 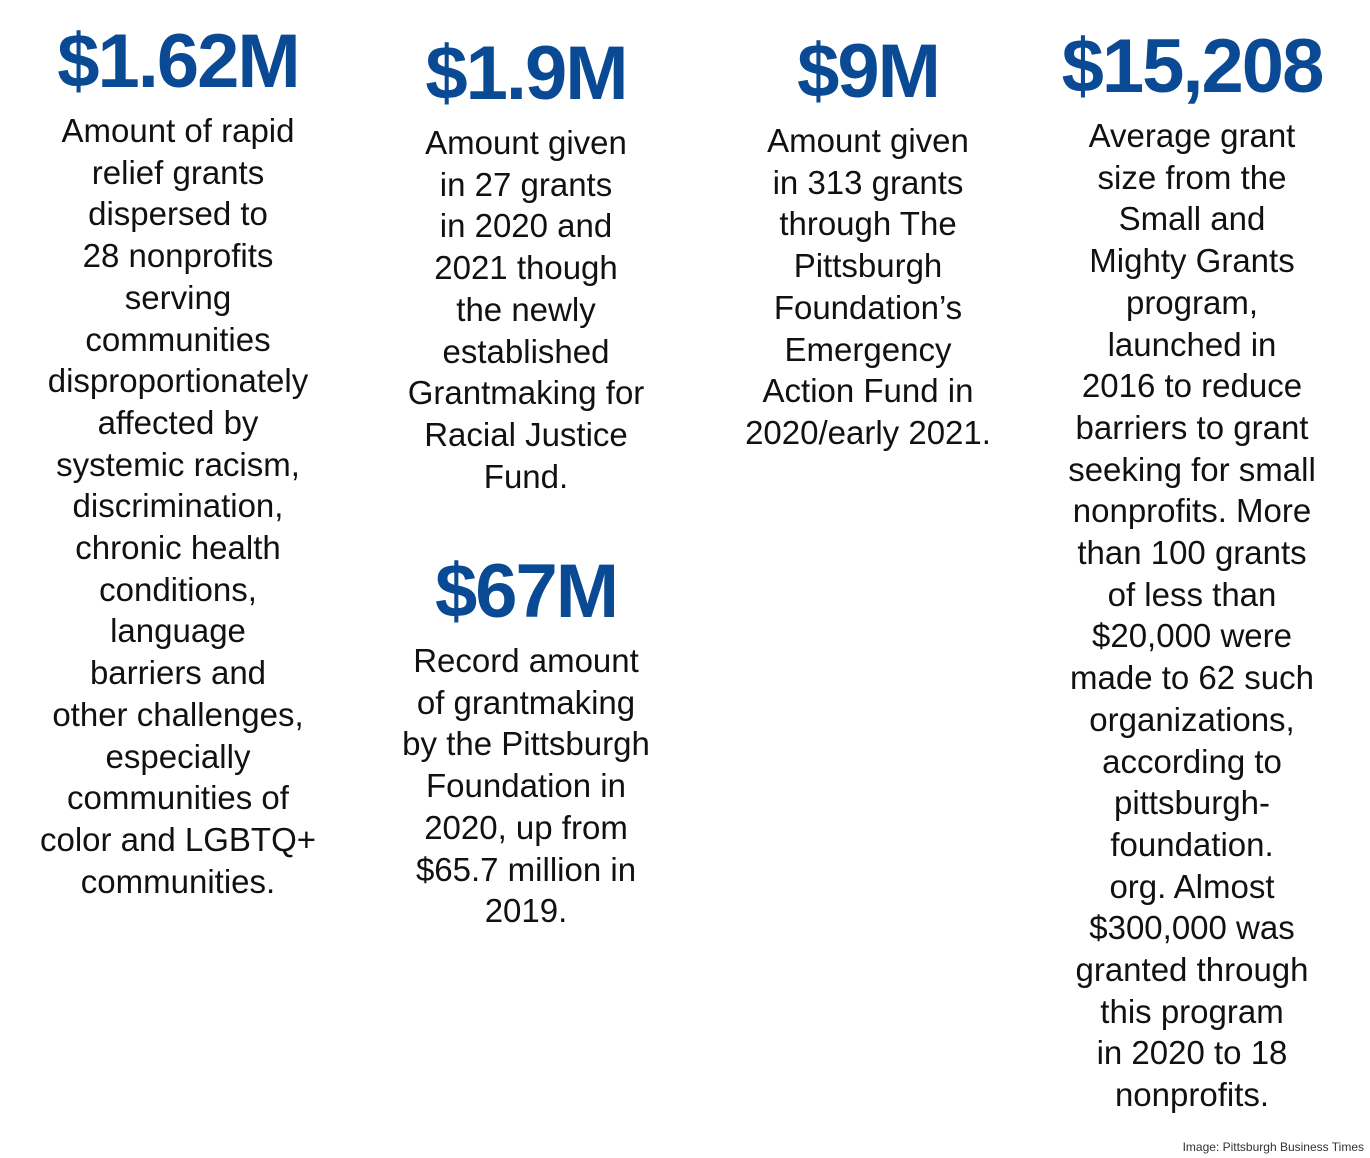 What do you see at coordinates (1273, 1147) in the screenshot?
I see `image-credit: Image: Pittsburgh Business Times` at bounding box center [1273, 1147].